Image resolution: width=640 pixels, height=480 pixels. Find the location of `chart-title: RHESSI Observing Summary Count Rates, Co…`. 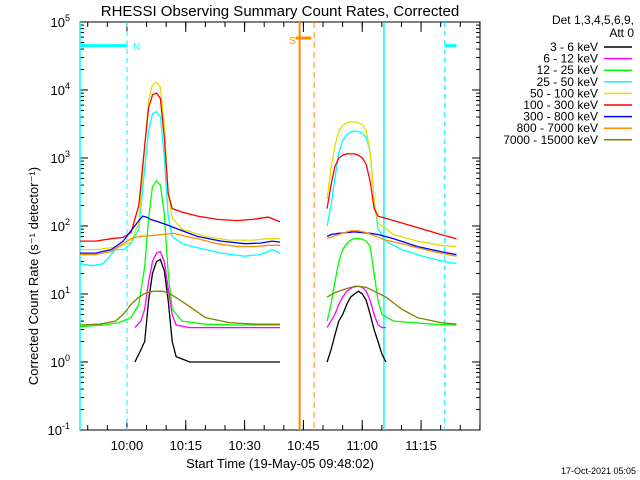

chart-title: RHESSI Observing Summary Count Rates, Co… is located at coordinates (280, 11).